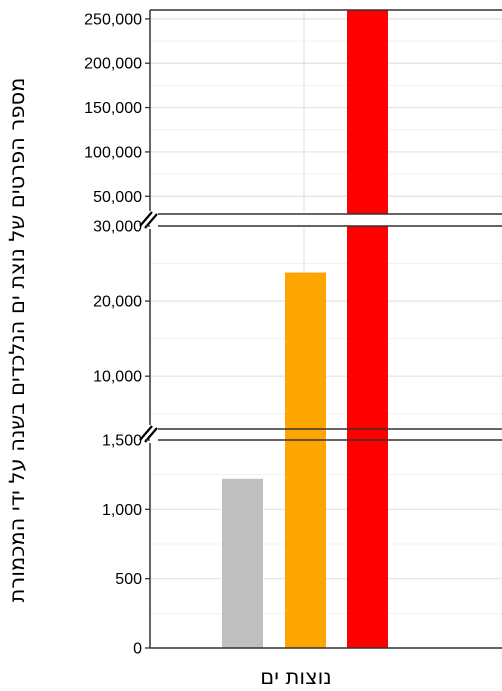  What do you see at coordinates (122, 441) in the screenshot?
I see `y-tick-label: 1,500` at bounding box center [122, 441].